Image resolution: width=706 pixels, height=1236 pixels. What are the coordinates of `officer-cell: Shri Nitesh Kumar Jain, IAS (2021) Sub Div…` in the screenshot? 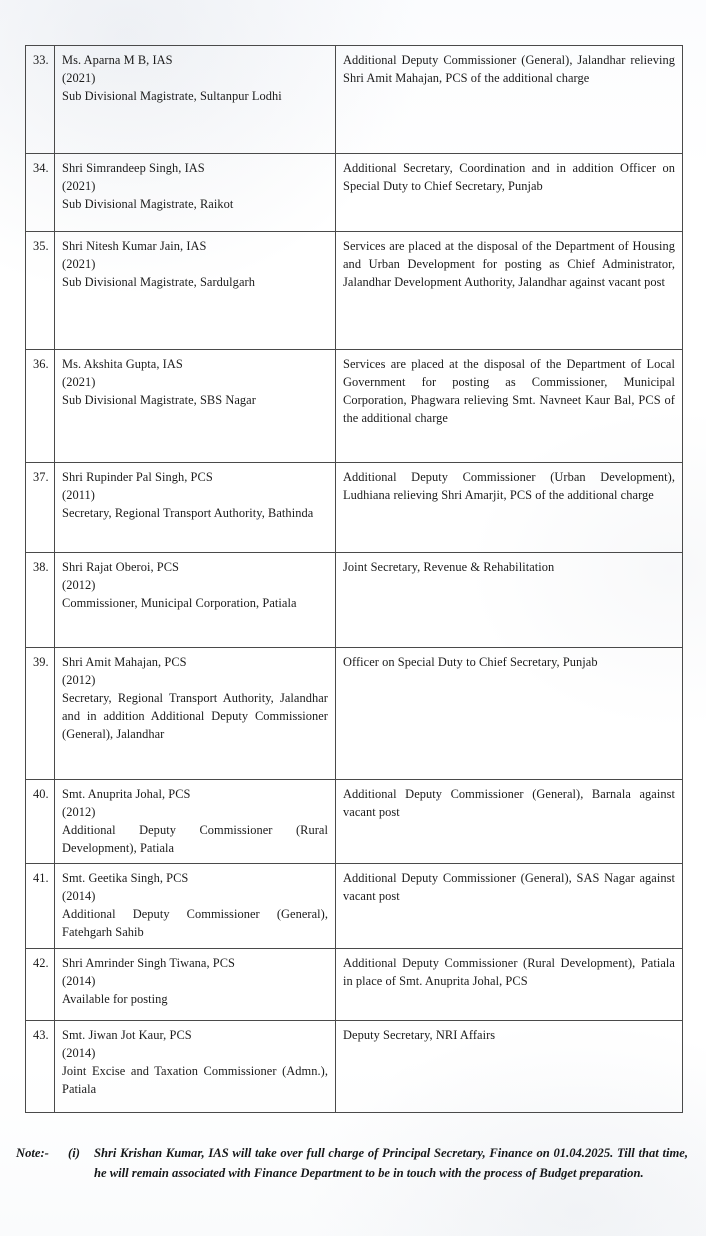 It's located at (195, 290).